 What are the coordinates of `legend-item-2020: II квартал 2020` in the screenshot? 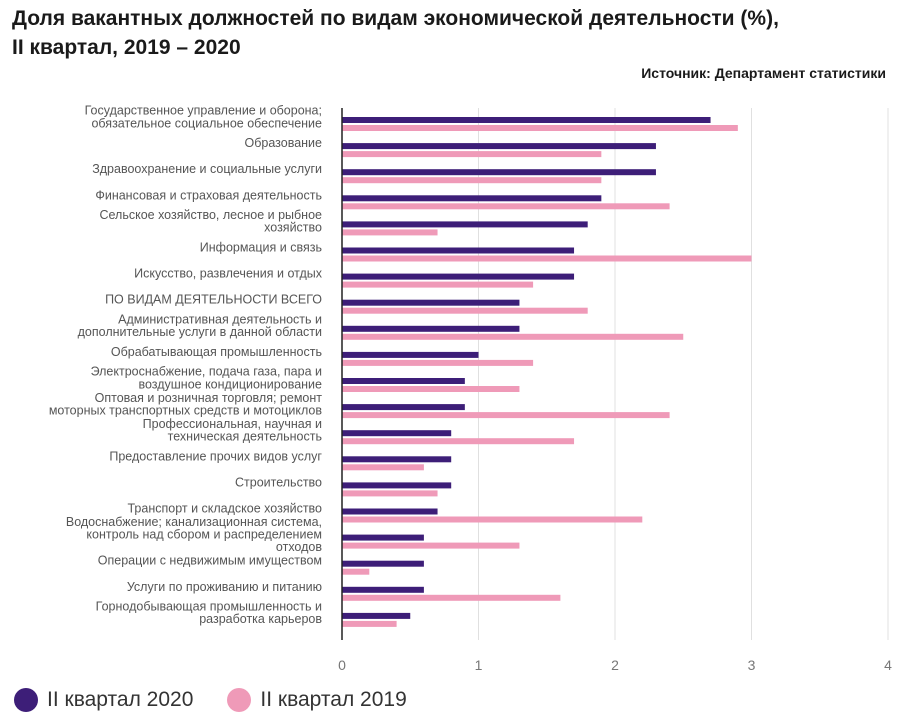 It's located at (103, 700).